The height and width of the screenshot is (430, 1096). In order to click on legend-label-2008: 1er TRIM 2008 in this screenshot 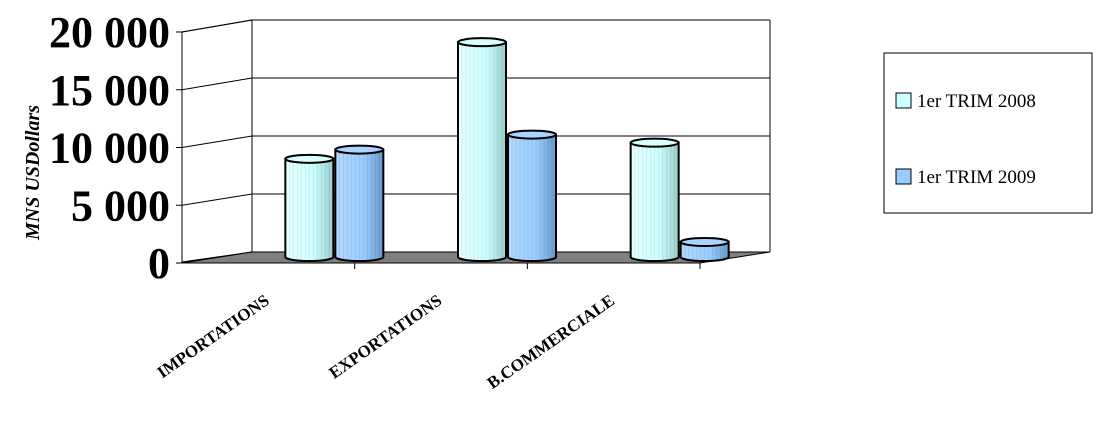, I will do `click(976, 101)`.